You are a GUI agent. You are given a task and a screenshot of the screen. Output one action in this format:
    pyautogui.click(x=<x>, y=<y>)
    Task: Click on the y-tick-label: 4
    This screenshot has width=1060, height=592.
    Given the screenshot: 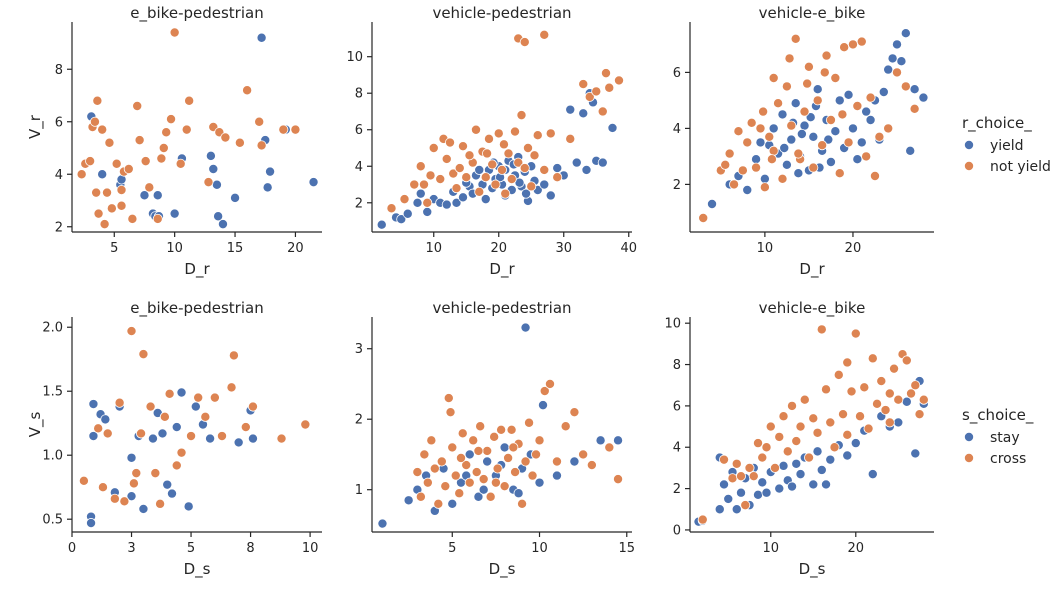 What is the action you would take?
    pyautogui.click(x=359, y=167)
    